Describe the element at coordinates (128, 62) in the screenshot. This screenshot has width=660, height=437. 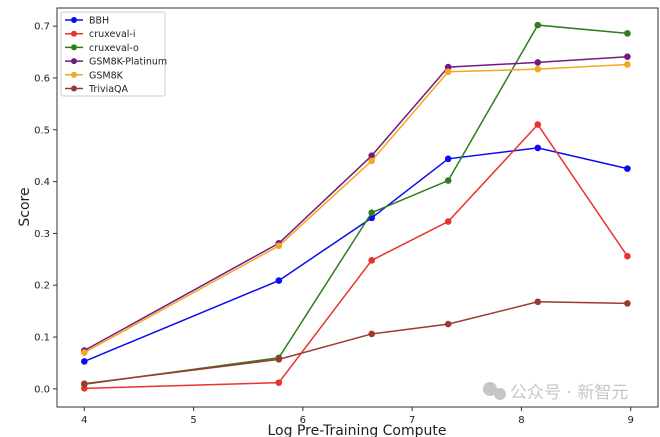
I see `legend-label: GSM8K-Platinum` at that location.